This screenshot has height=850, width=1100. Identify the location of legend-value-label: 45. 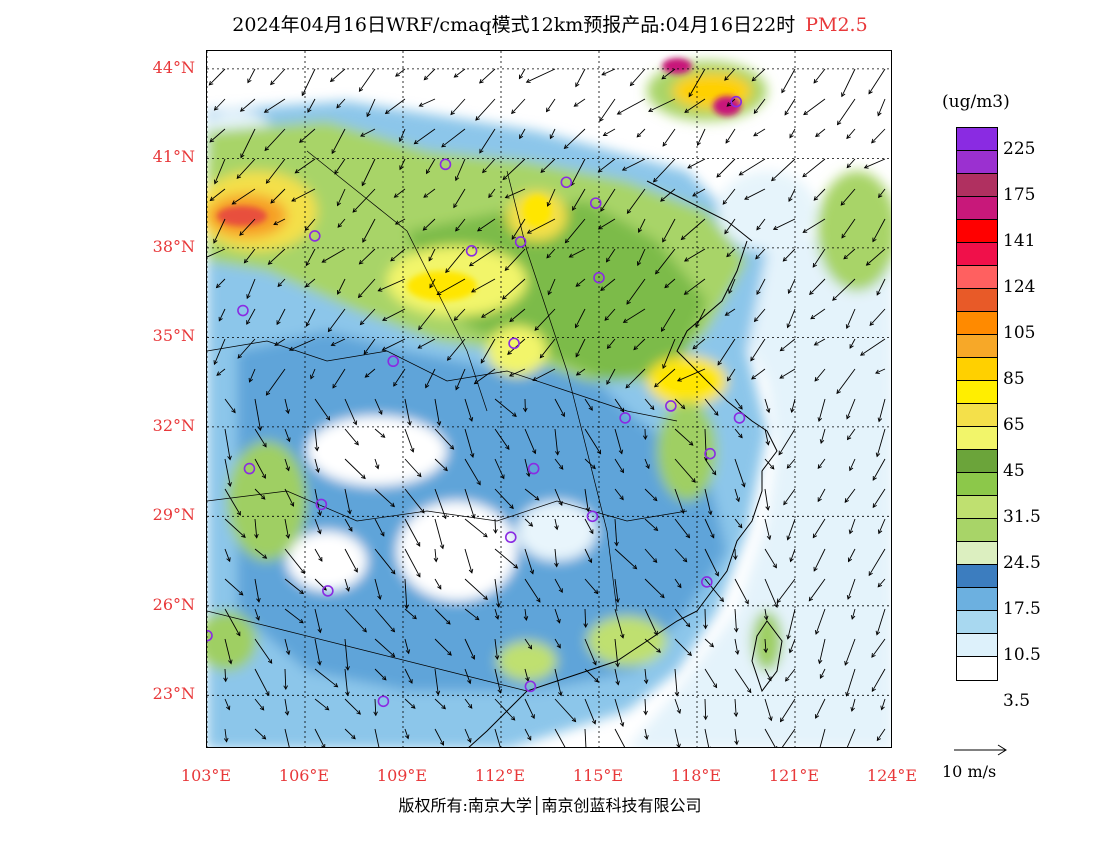
(1014, 471).